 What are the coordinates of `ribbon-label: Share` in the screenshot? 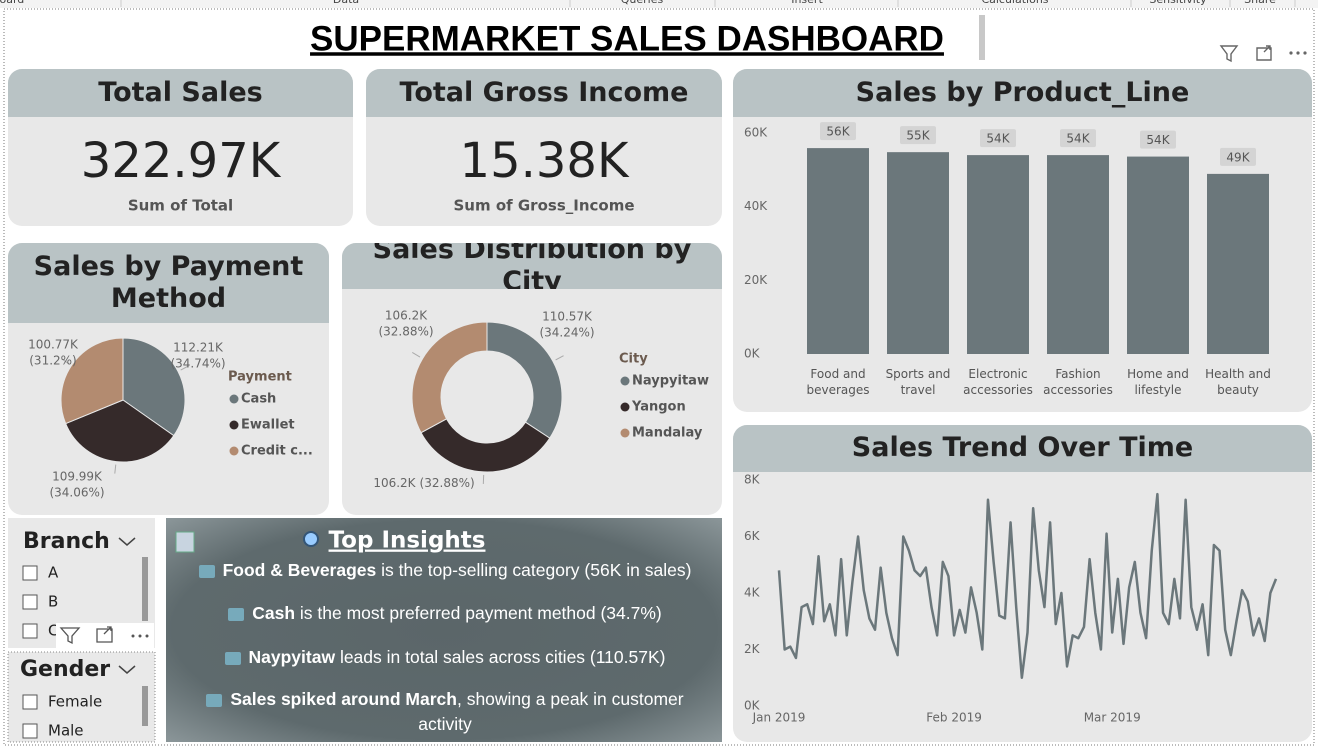 It's located at (1260, 3).